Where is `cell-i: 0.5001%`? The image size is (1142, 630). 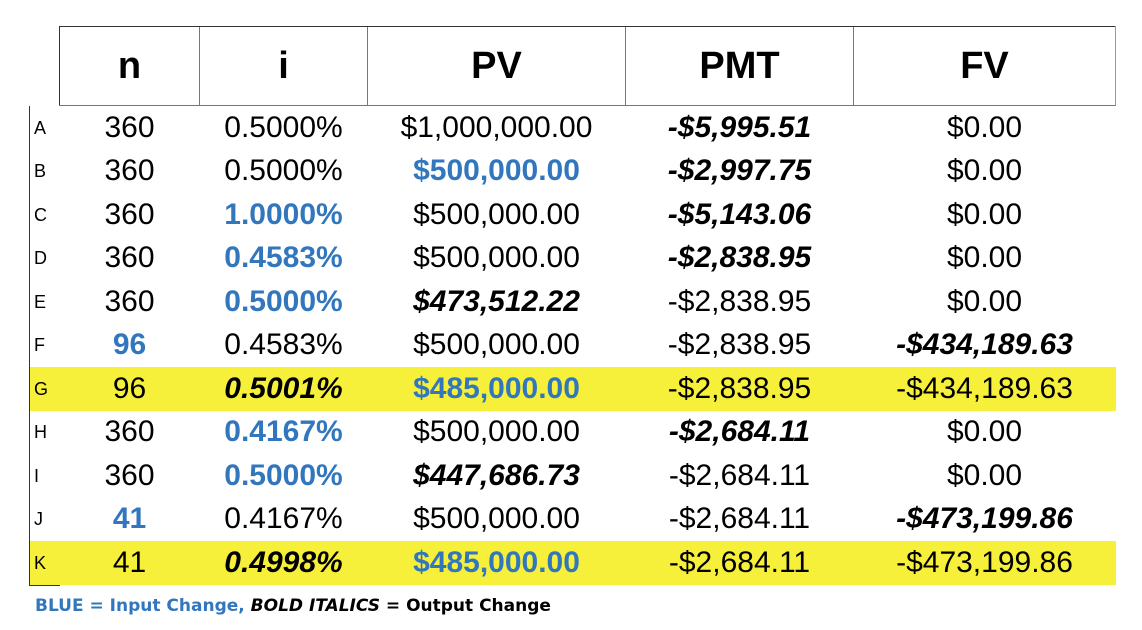 cell-i: 0.5001% is located at coordinates (283, 389).